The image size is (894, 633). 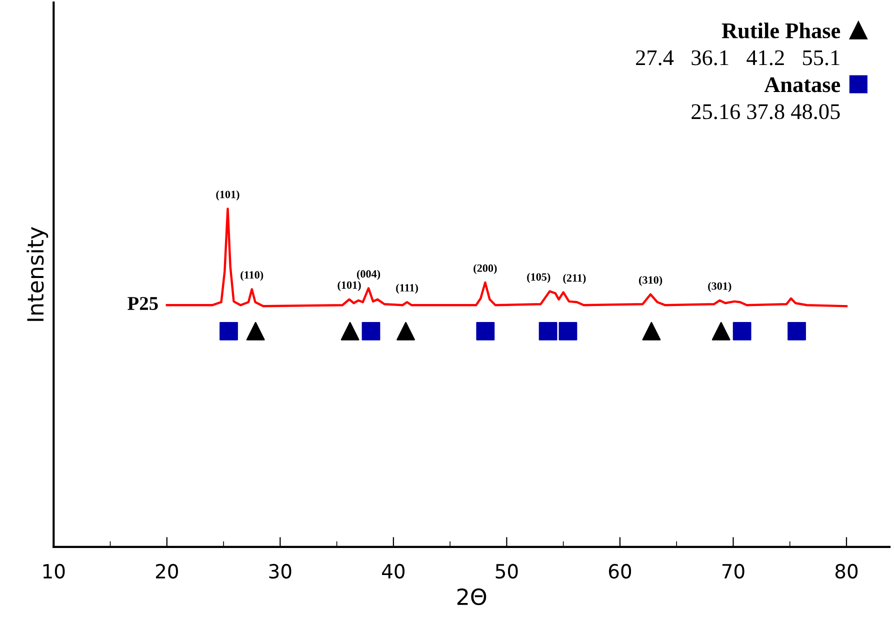 What do you see at coordinates (368, 275) in the screenshot?
I see `annotation: (004)` at bounding box center [368, 275].